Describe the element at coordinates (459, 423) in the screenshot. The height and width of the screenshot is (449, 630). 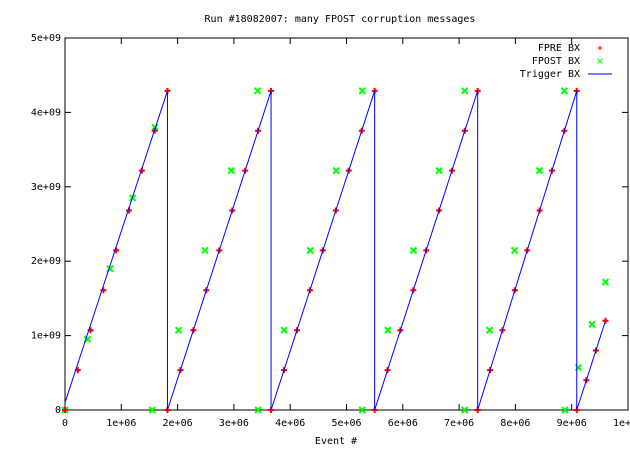
I see `x-tick-label: 7e+06` at that location.